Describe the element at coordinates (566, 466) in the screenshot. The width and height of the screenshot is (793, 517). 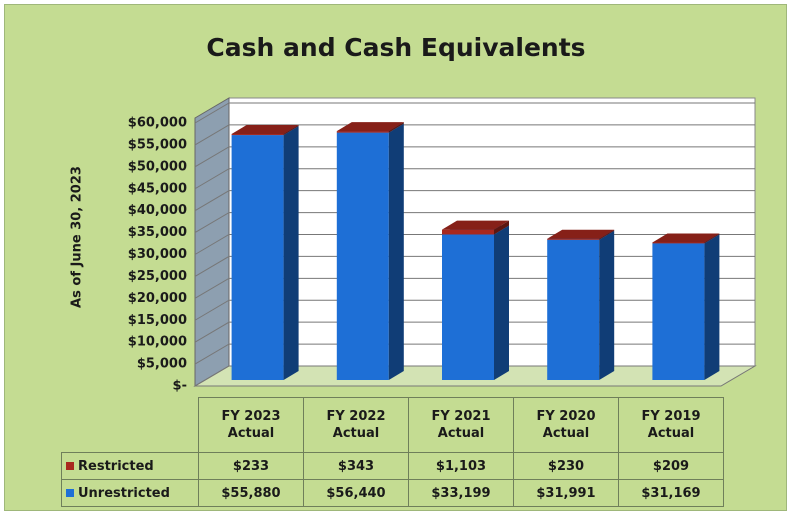
I see `value-cell: $230` at that location.